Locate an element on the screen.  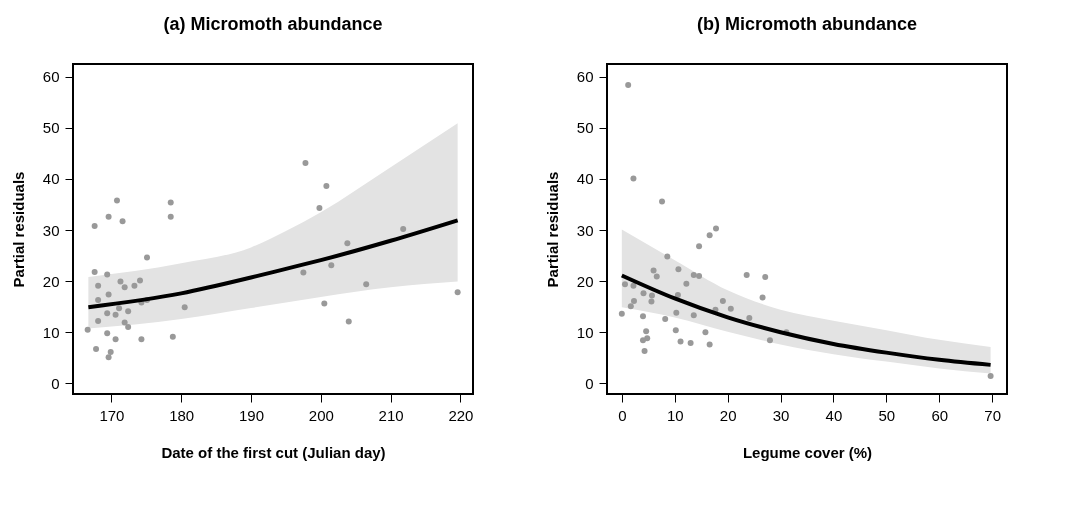
chart-title: (b) Micromoth abundance is located at coordinates (807, 24).